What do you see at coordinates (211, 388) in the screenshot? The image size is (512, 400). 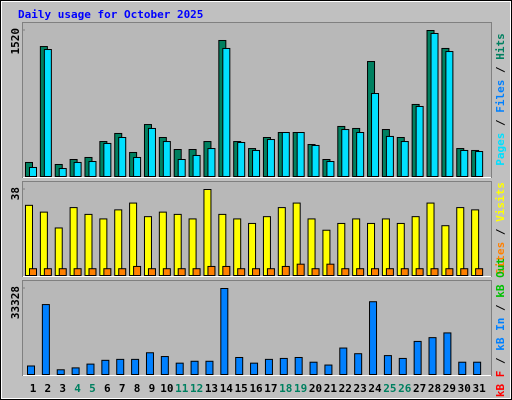 I see `x-tick-label: 13` at bounding box center [211, 388].